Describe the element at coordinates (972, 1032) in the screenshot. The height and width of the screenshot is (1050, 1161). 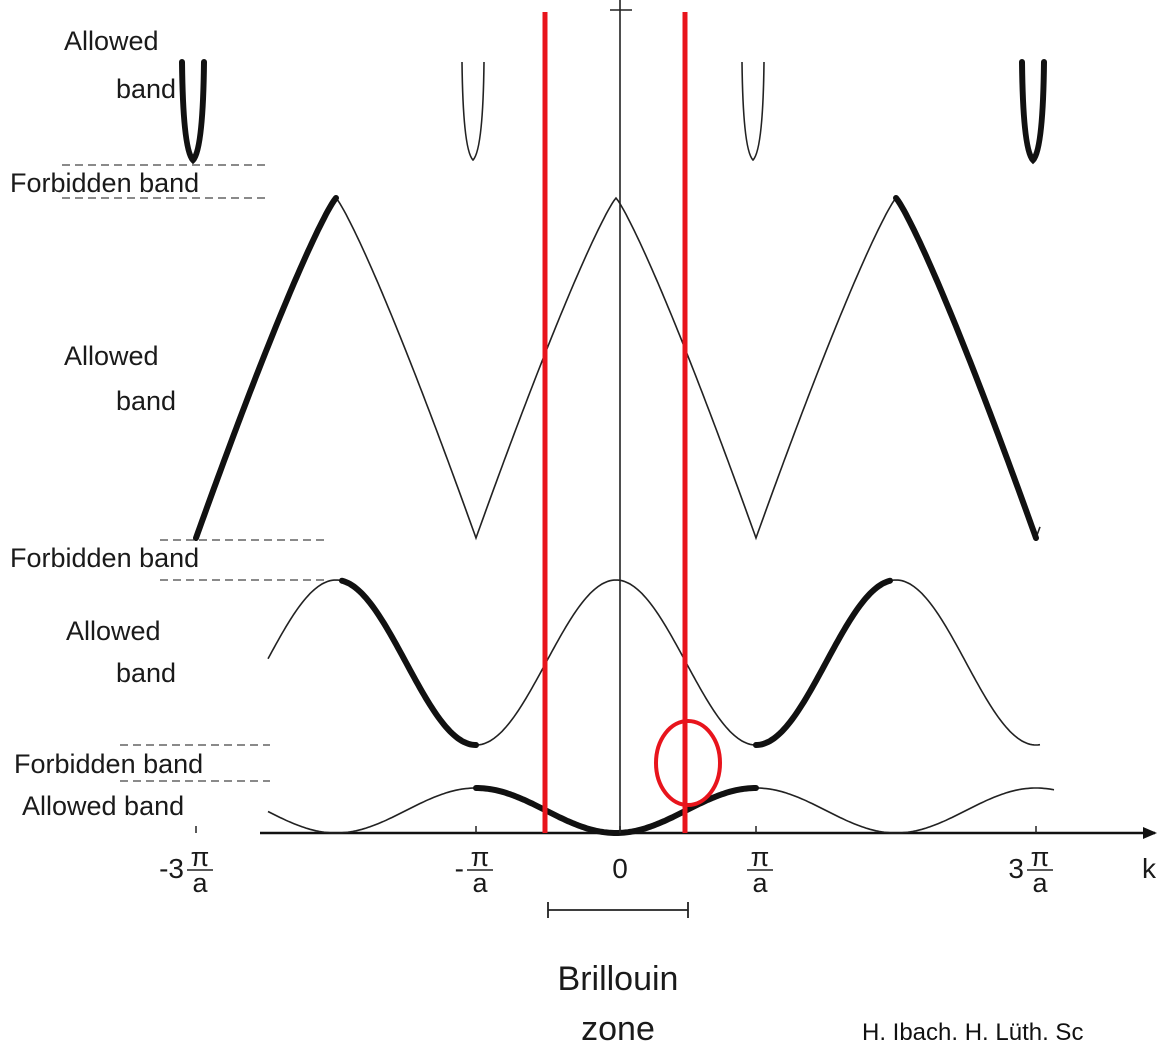
I see `citation-text: H. Ibach. H. Lüth. Sc` at that location.